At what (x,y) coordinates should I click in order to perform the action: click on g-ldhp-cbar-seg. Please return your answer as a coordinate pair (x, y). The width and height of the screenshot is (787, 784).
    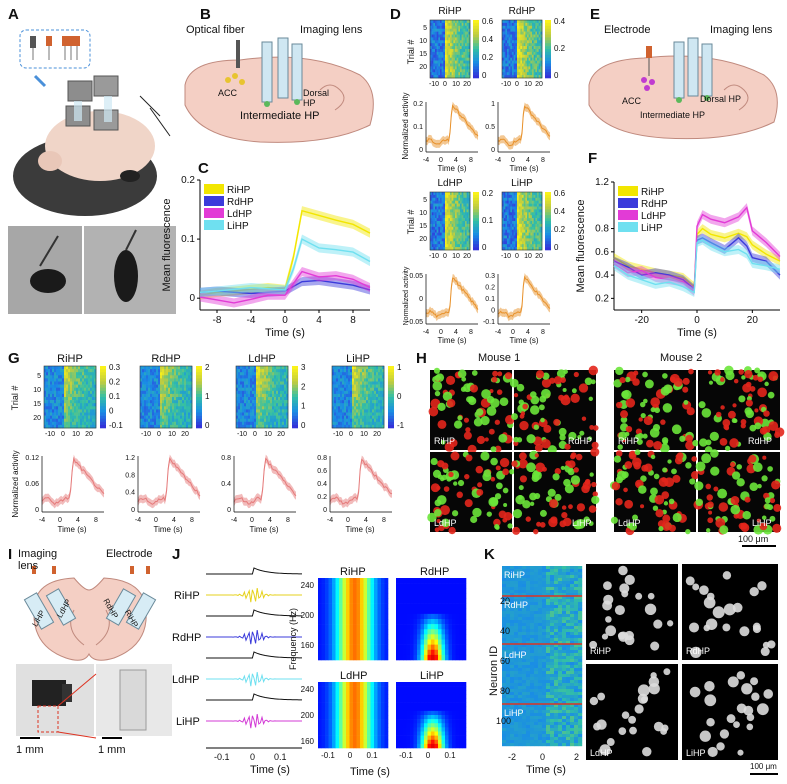
    Looking at the image, I should click on (295, 374).